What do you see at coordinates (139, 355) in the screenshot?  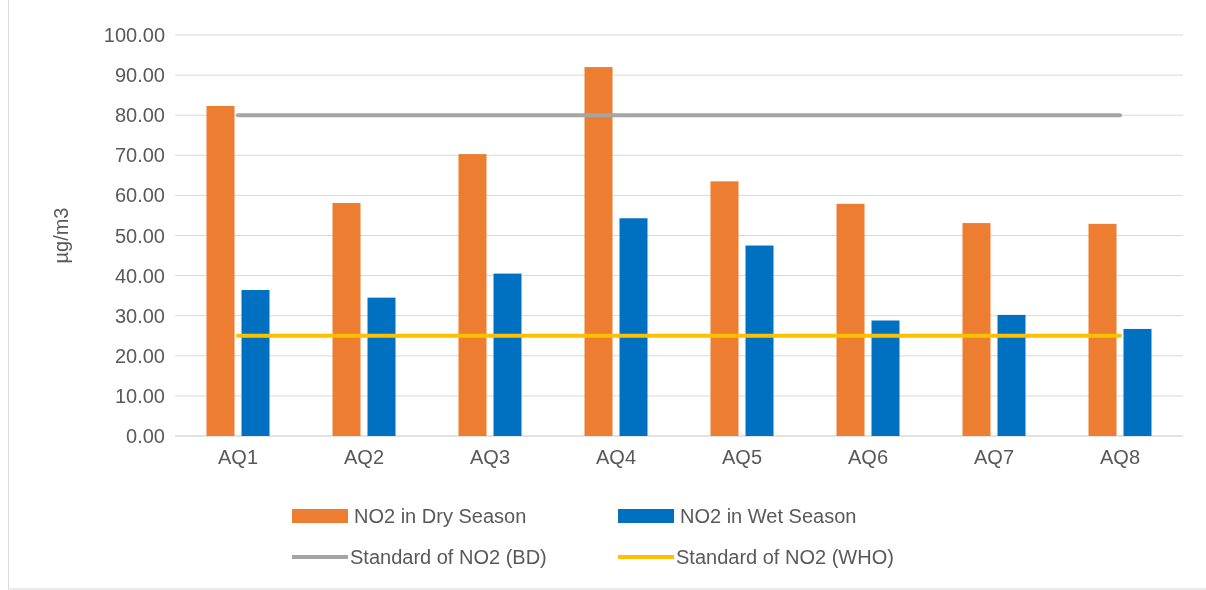 I see `y-tick-label: 20.00` at bounding box center [139, 355].